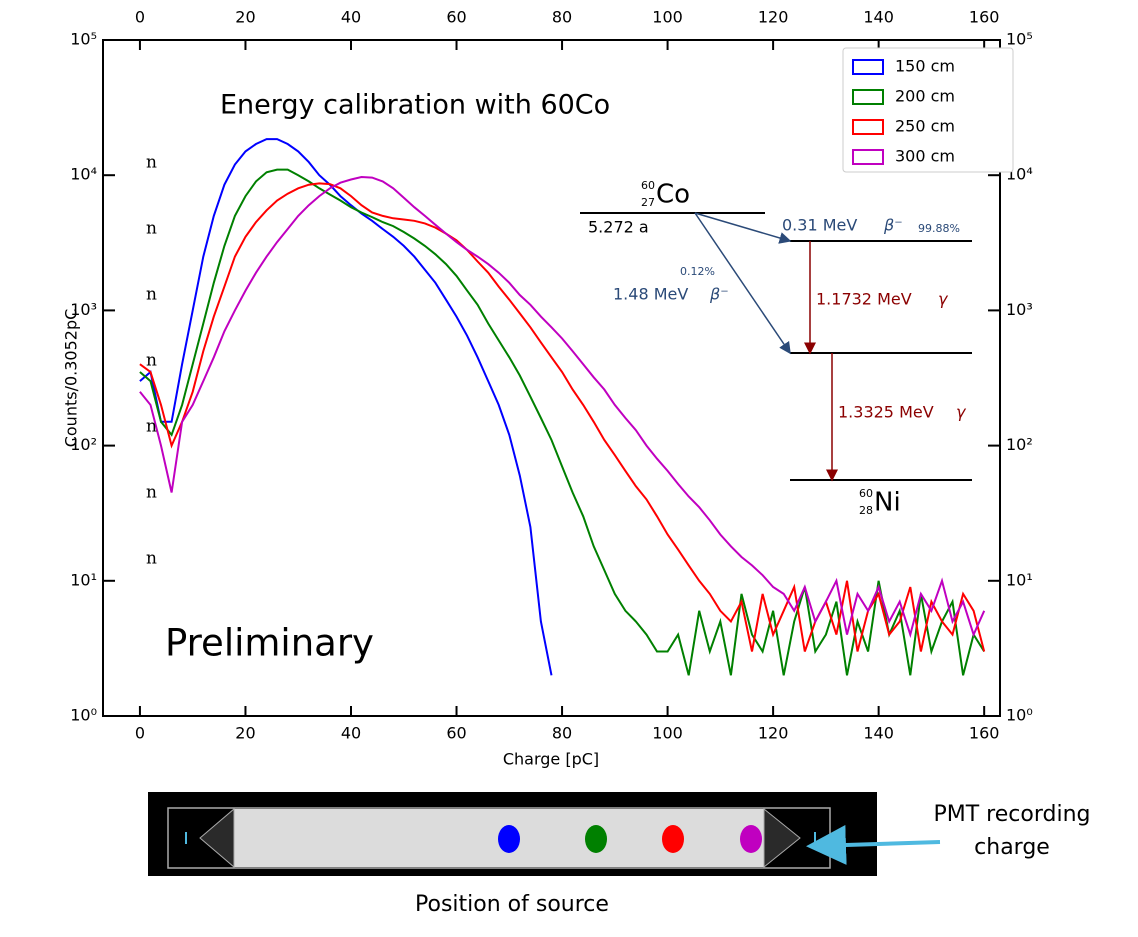 The image size is (1138, 937). What do you see at coordinates (1012, 814) in the screenshot?
I see `pmt-label: PMT recording` at bounding box center [1012, 814].